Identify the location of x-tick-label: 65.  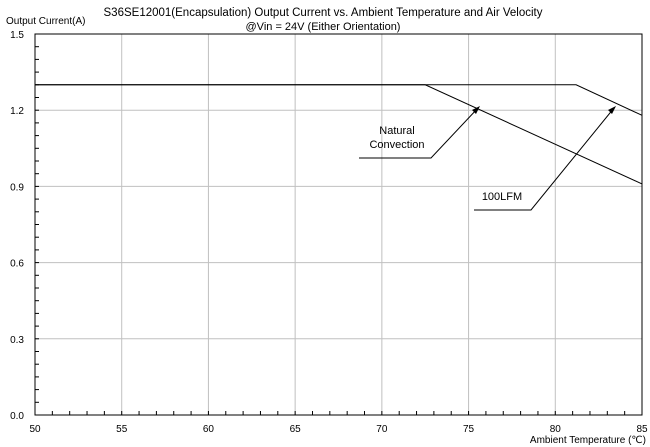
(296, 429).